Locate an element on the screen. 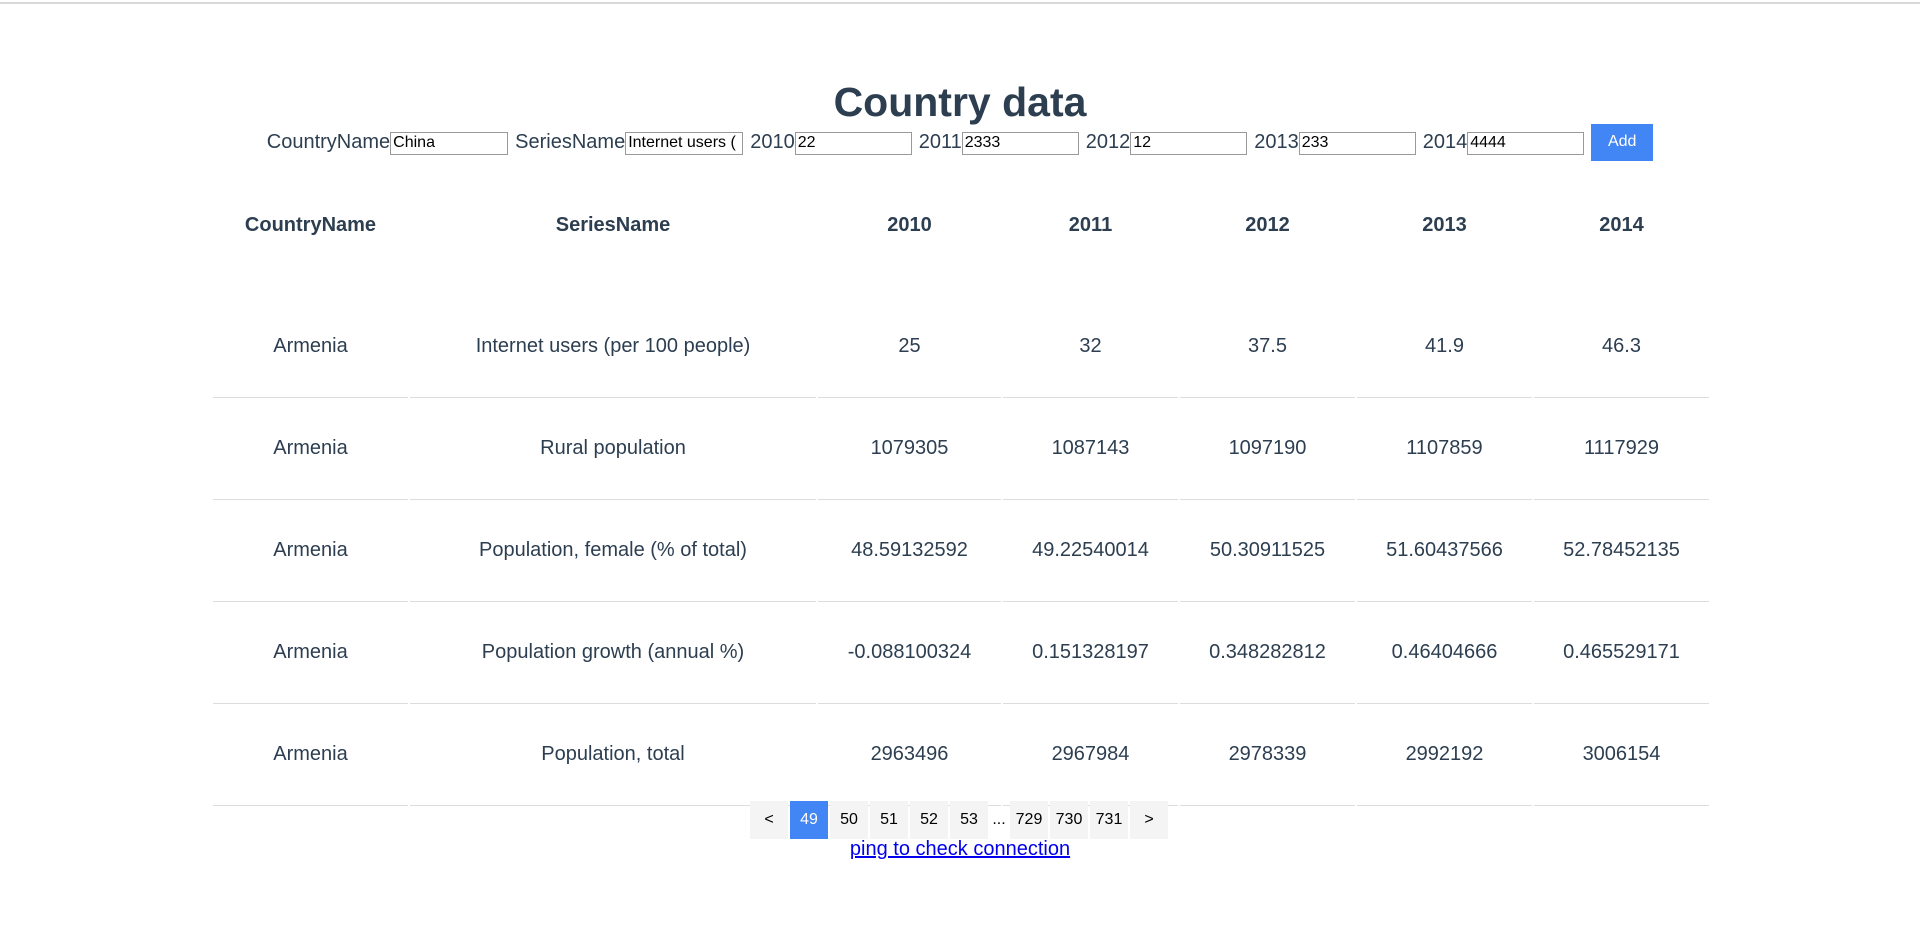  cell-series: Population, total is located at coordinates (613, 755).